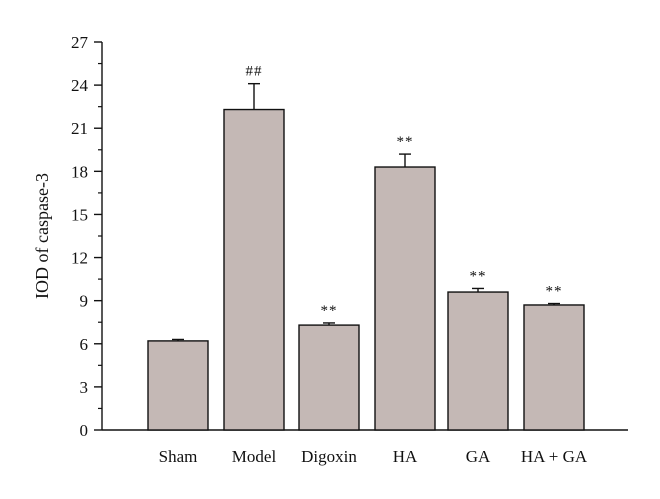 The width and height of the screenshot is (660, 499). Describe the element at coordinates (79, 214) in the screenshot. I see `y-tick-label: 15` at that location.